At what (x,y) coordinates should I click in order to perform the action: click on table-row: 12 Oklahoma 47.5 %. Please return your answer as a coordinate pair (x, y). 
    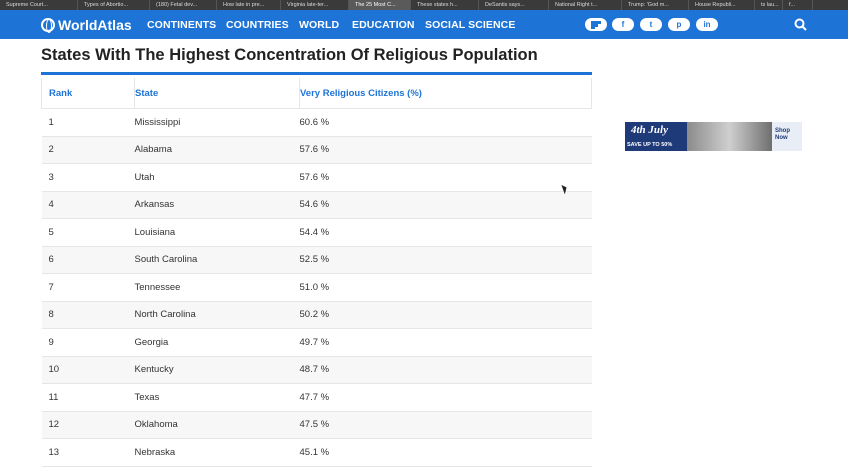
    Looking at the image, I should click on (316, 425).